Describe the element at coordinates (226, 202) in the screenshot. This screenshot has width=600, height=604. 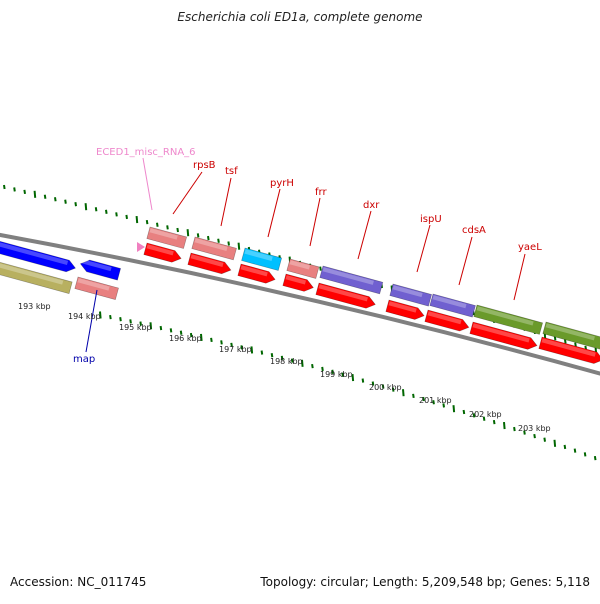
I see `leader-tsf` at that location.